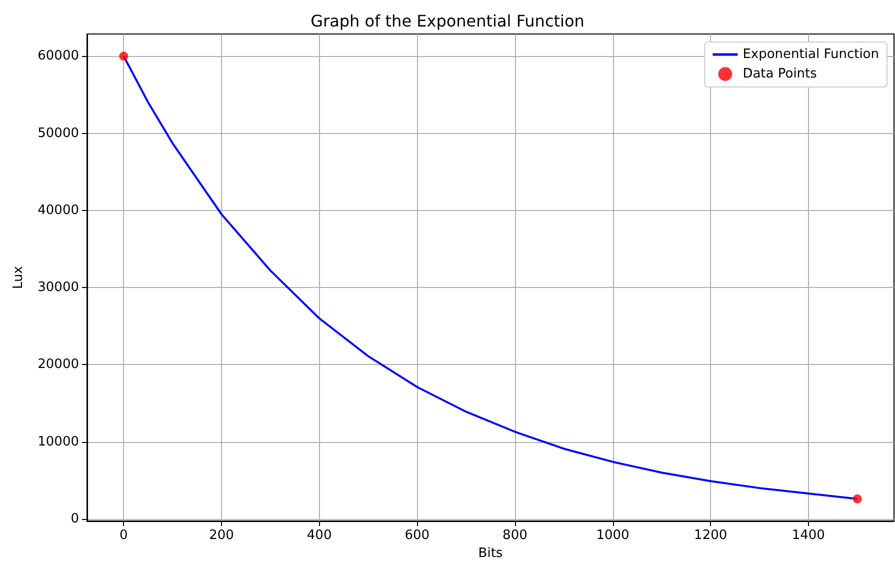 Image resolution: width=895 pixels, height=569 pixels. I want to click on y-tick-label: 30000, so click(58, 288).